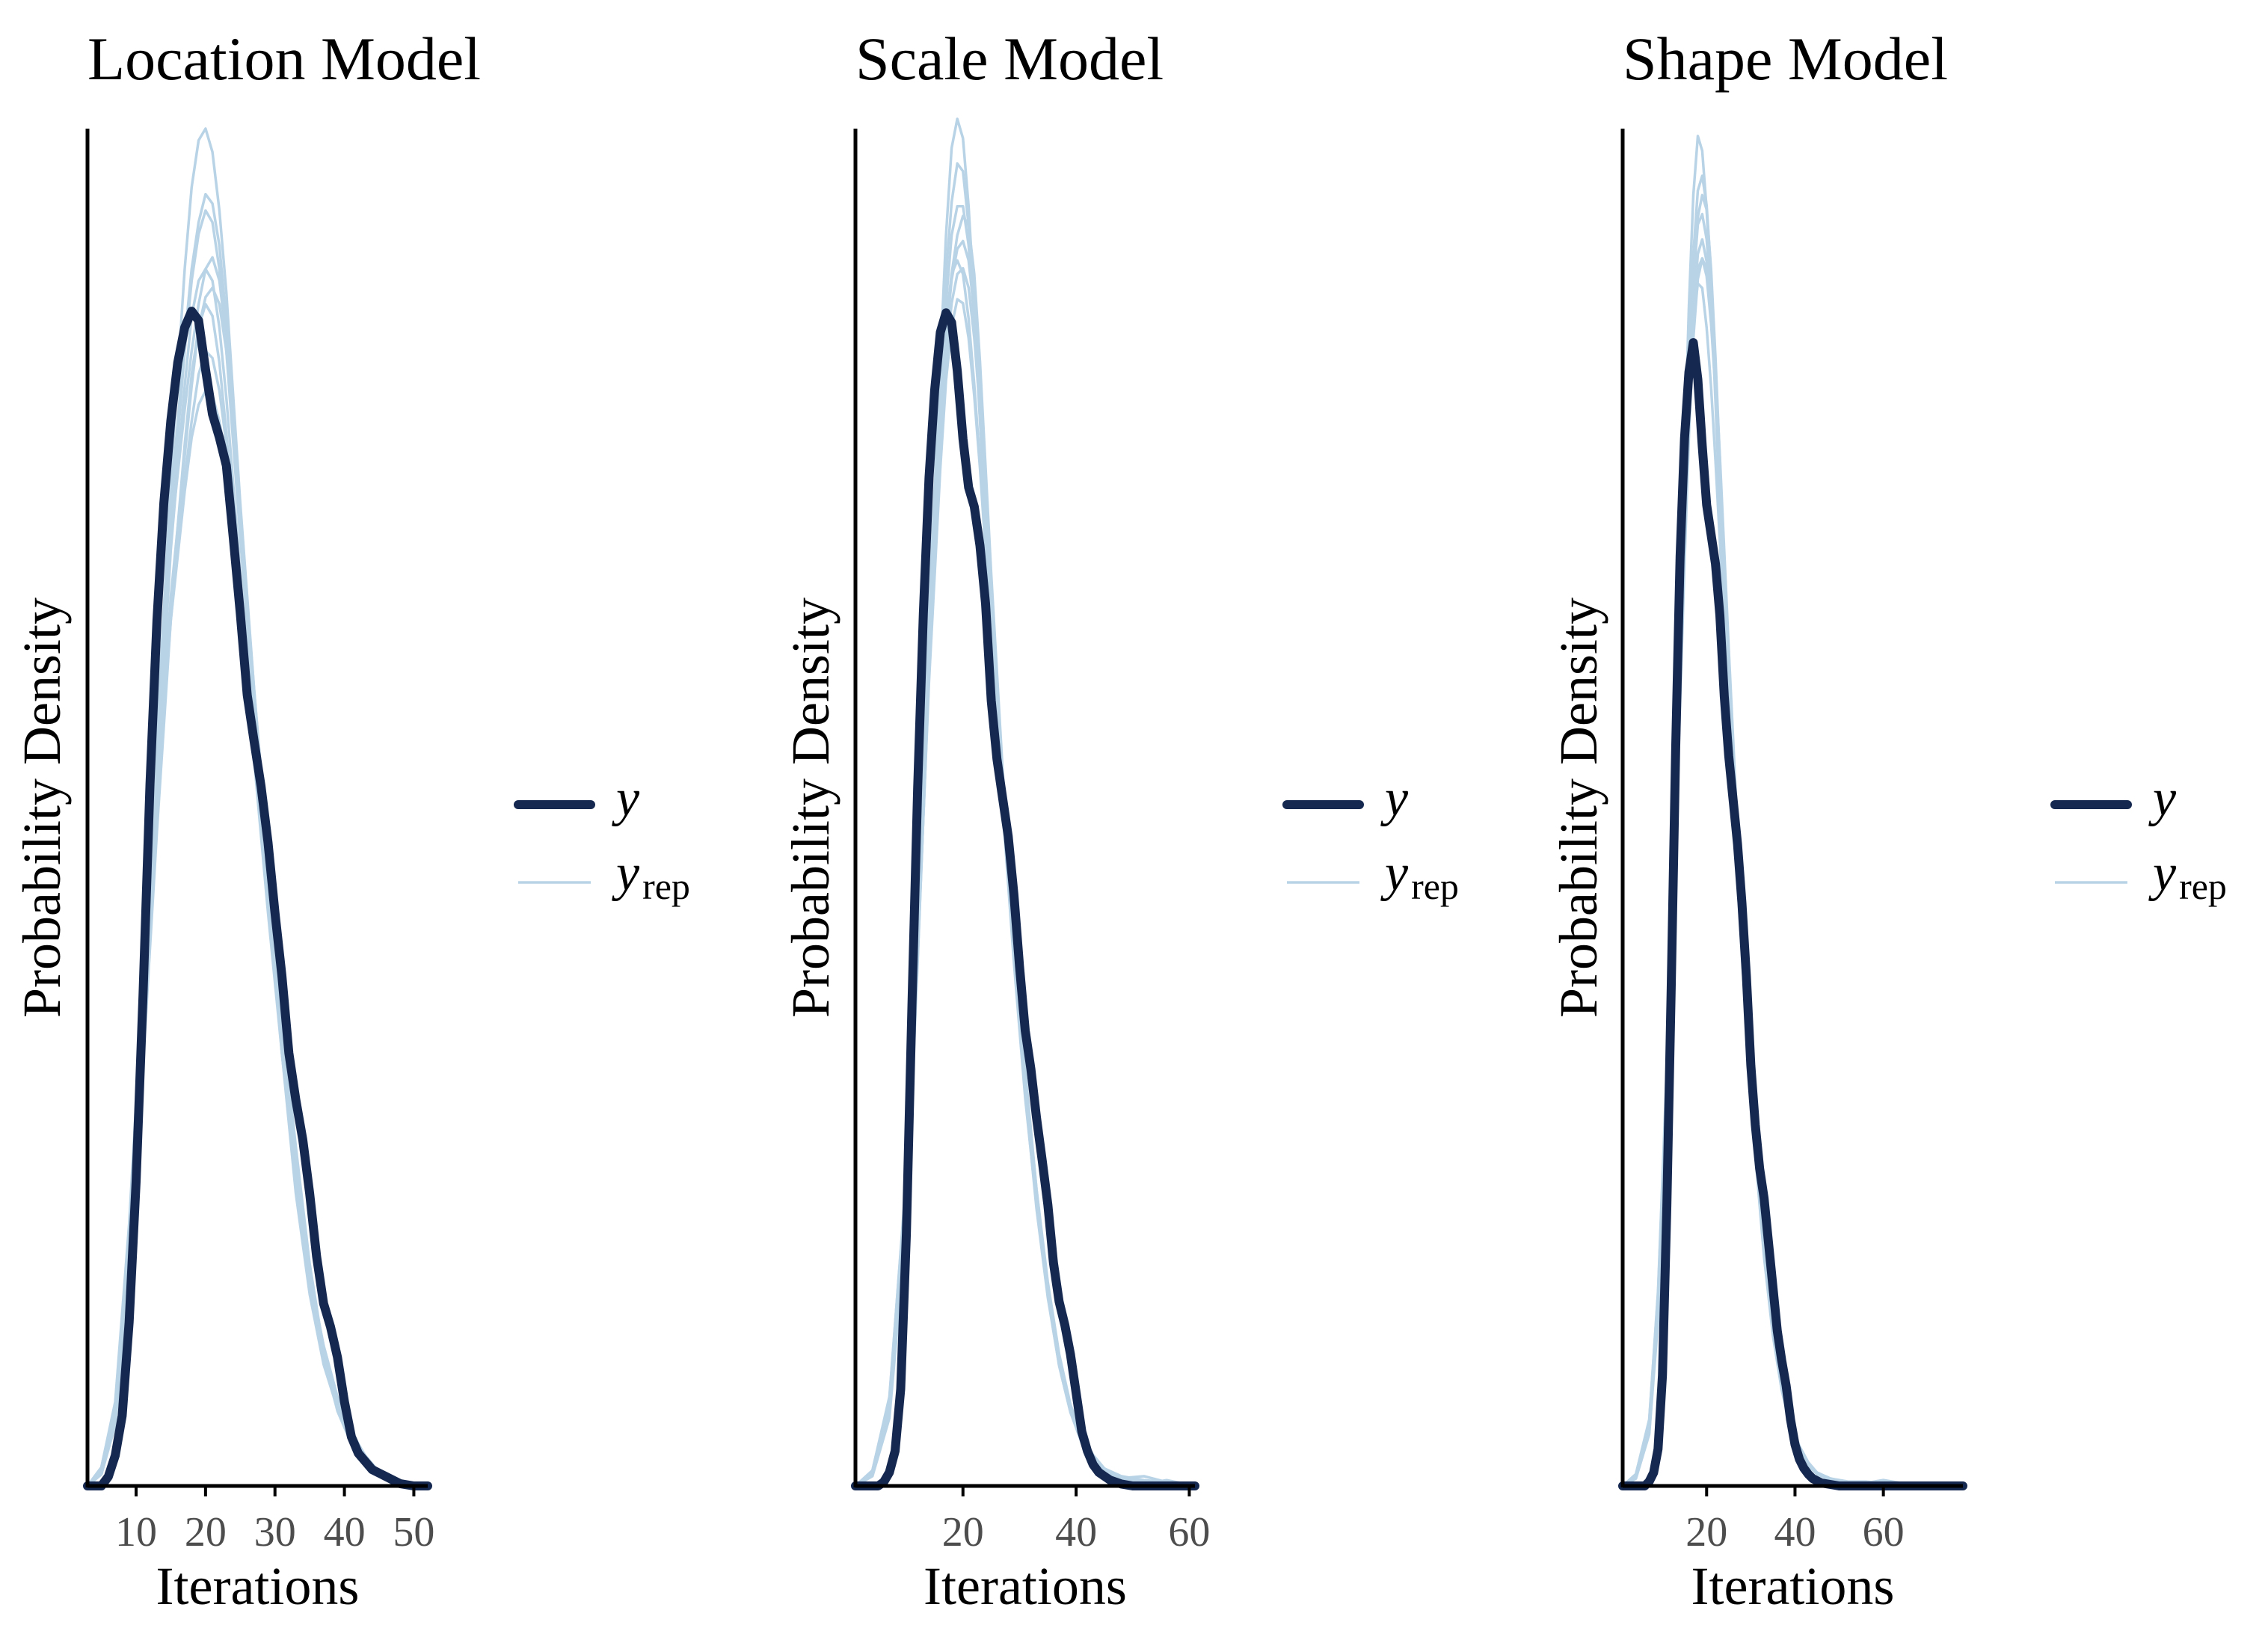 The height and width of the screenshot is (1640, 2268). I want to click on panel-title: Location Model, so click(284, 59).